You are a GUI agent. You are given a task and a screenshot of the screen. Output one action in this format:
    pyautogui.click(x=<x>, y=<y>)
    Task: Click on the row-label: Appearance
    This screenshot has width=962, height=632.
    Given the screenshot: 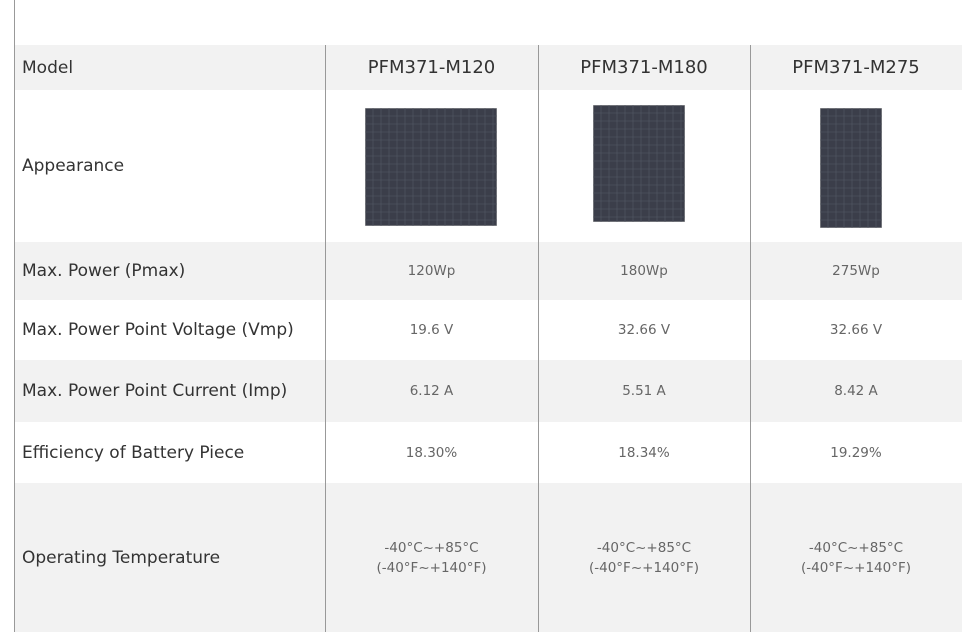 What is the action you would take?
    pyautogui.click(x=73, y=166)
    